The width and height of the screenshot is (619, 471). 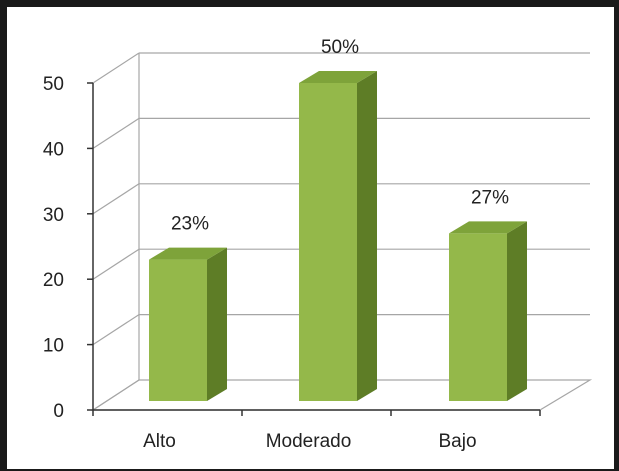 What do you see at coordinates (159, 441) in the screenshot?
I see `x-tick-label: Alto` at bounding box center [159, 441].